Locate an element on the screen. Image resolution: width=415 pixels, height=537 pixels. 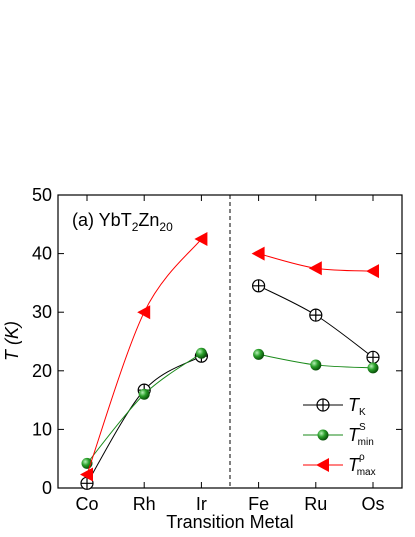
y-tick-label: 0 is located at coordinates (47, 488).